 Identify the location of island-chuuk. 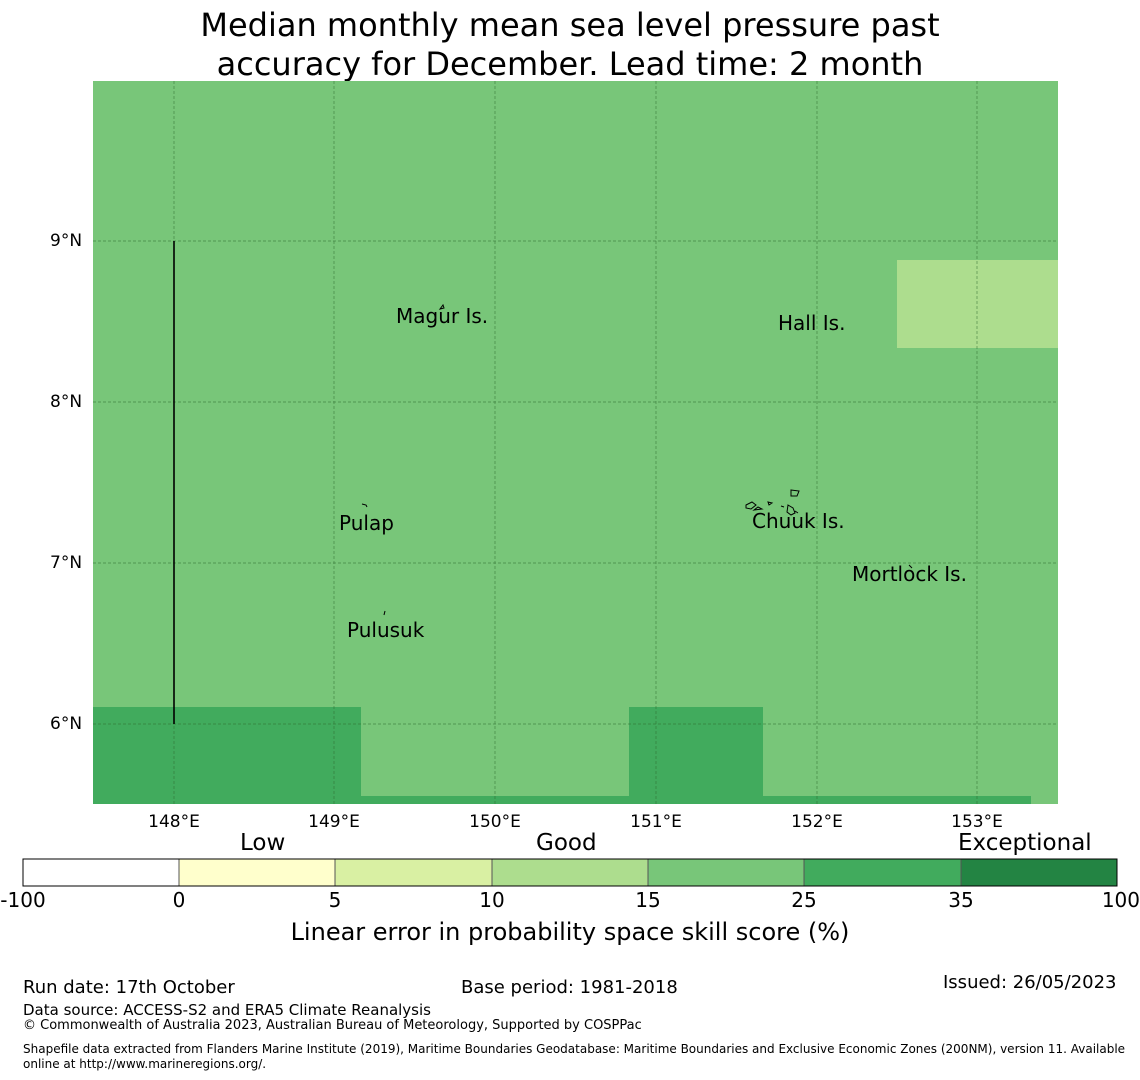
(772, 502).